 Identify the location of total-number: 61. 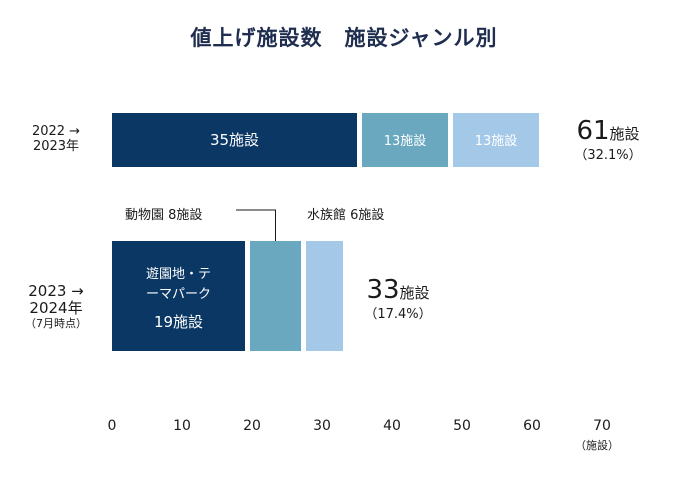
(593, 131).